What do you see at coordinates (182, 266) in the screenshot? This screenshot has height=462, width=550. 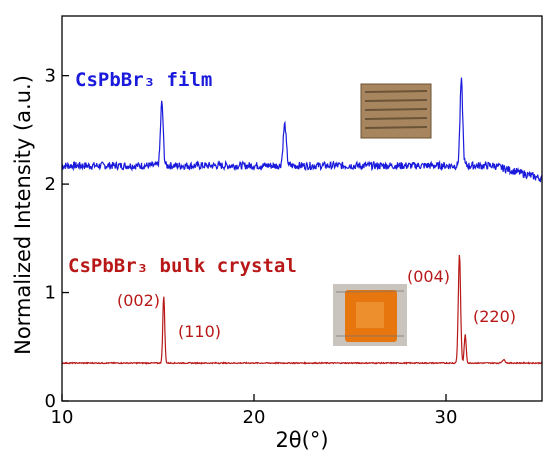 I see `crystal-series-label: CsPbBr₃ bulk crystal` at bounding box center [182, 266].